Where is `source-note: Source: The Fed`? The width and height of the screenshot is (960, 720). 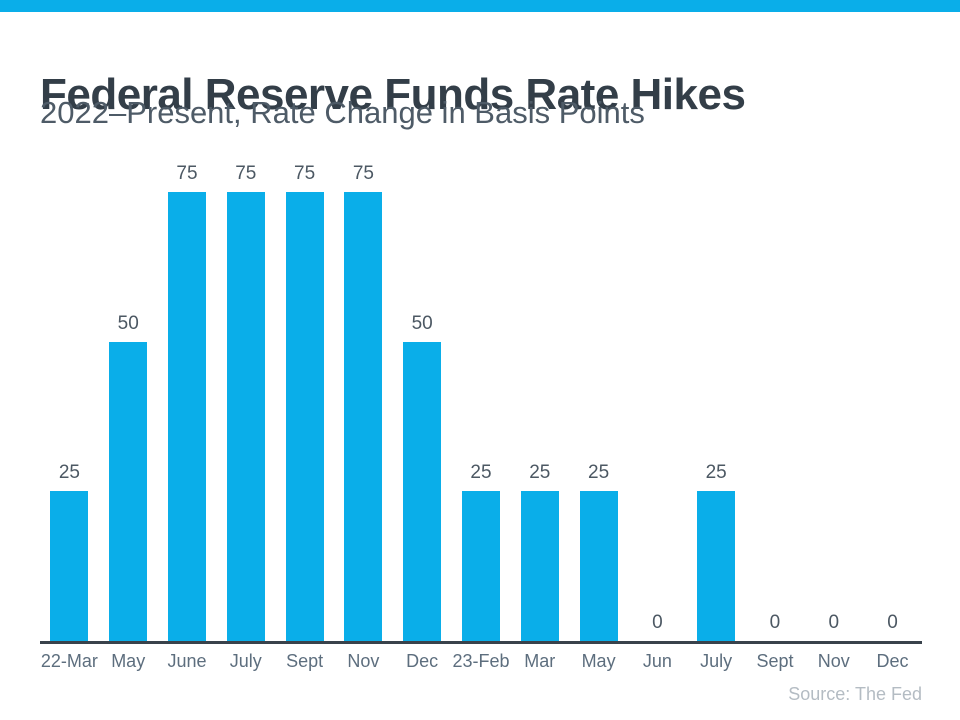
source-note: Source: The Fed is located at coordinates (855, 694).